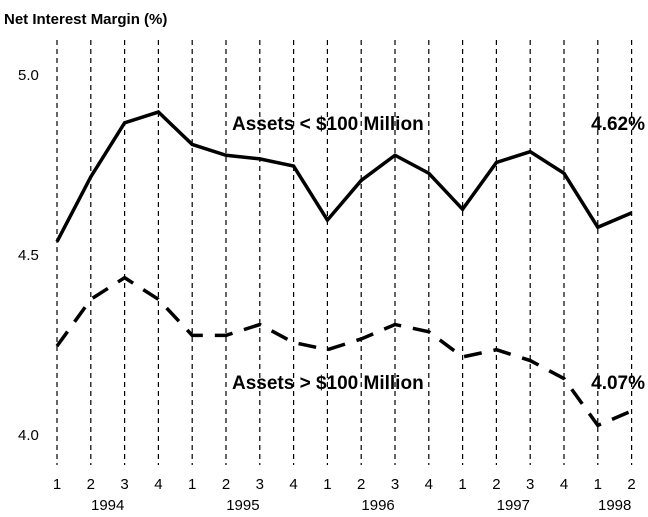 The height and width of the screenshot is (517, 648). What do you see at coordinates (28, 75) in the screenshot?
I see `y-tick-label: 5.0` at bounding box center [28, 75].